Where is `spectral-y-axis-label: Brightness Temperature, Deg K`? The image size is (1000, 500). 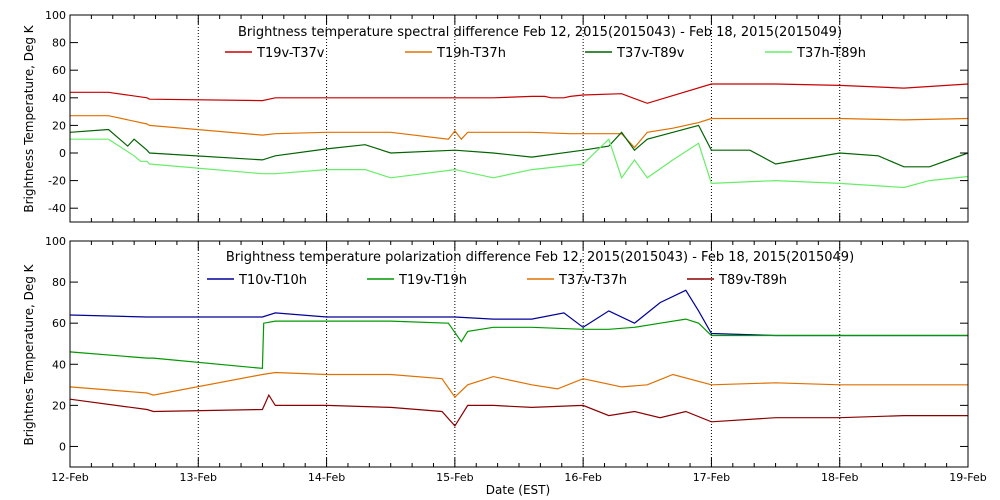
spectral-y-axis-label: Brightness Temperature, Deg K is located at coordinates (29, 118).